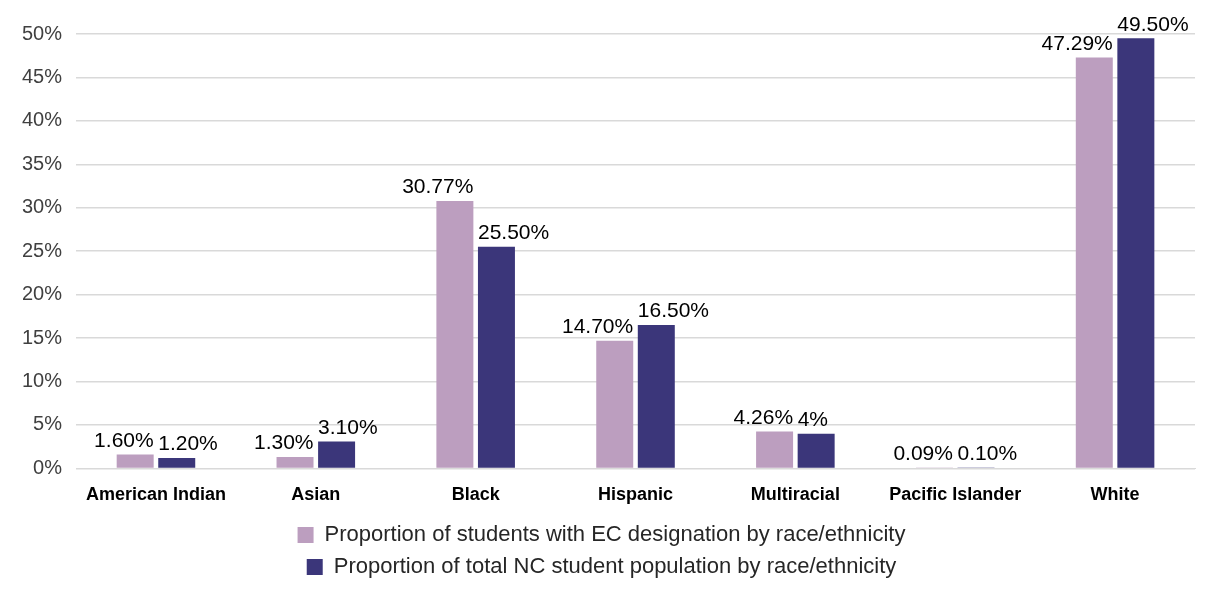 This screenshot has height=596, width=1215. What do you see at coordinates (48, 423) in the screenshot?
I see `y-tick-label: 5%` at bounding box center [48, 423].